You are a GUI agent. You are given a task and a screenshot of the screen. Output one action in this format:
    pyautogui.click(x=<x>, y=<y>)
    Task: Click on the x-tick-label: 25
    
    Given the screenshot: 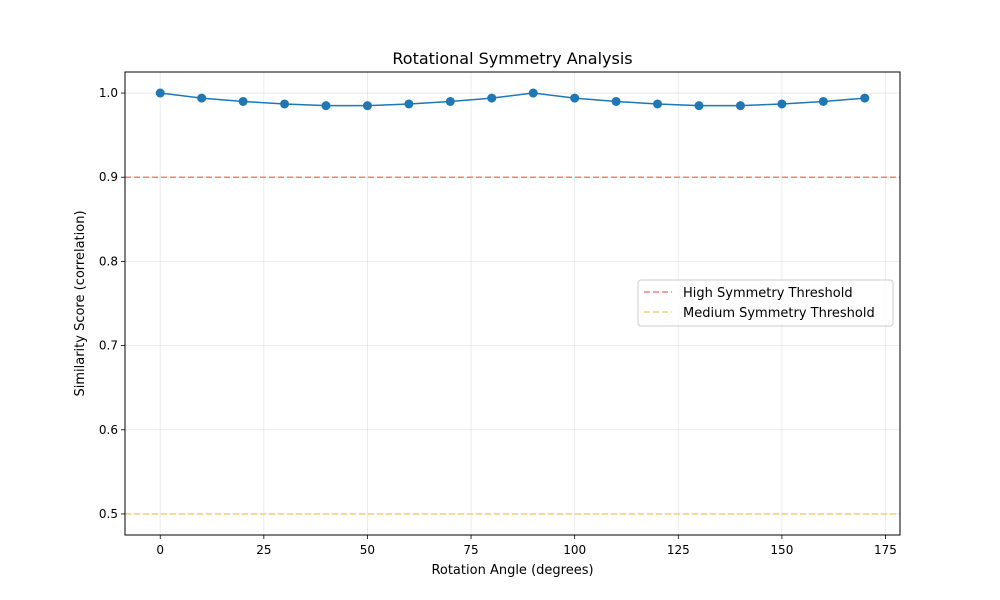 What is the action you would take?
    pyautogui.click(x=263, y=550)
    